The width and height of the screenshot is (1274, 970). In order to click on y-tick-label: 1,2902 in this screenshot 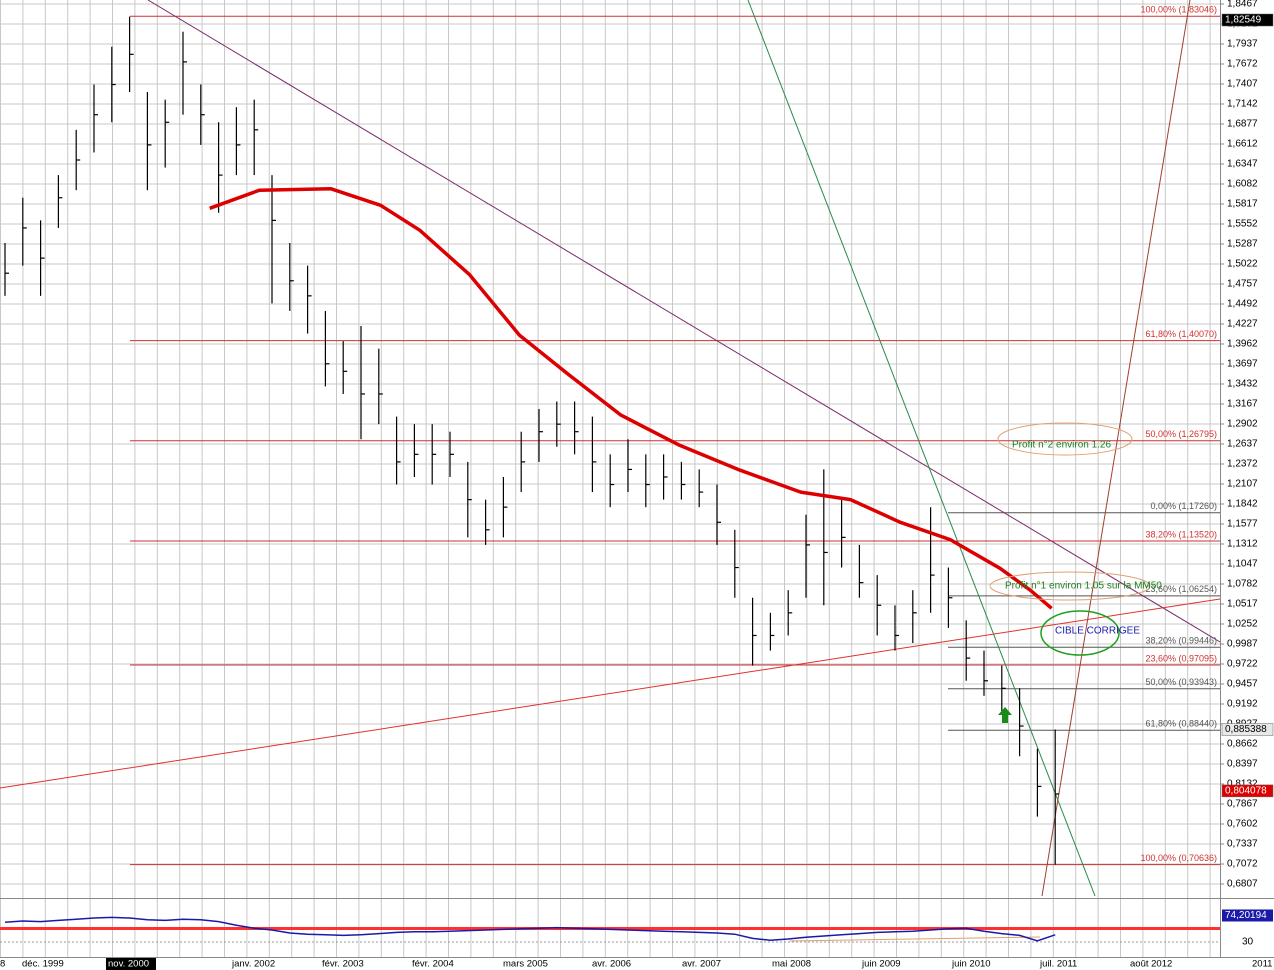, I will do `click(1242, 424)`.